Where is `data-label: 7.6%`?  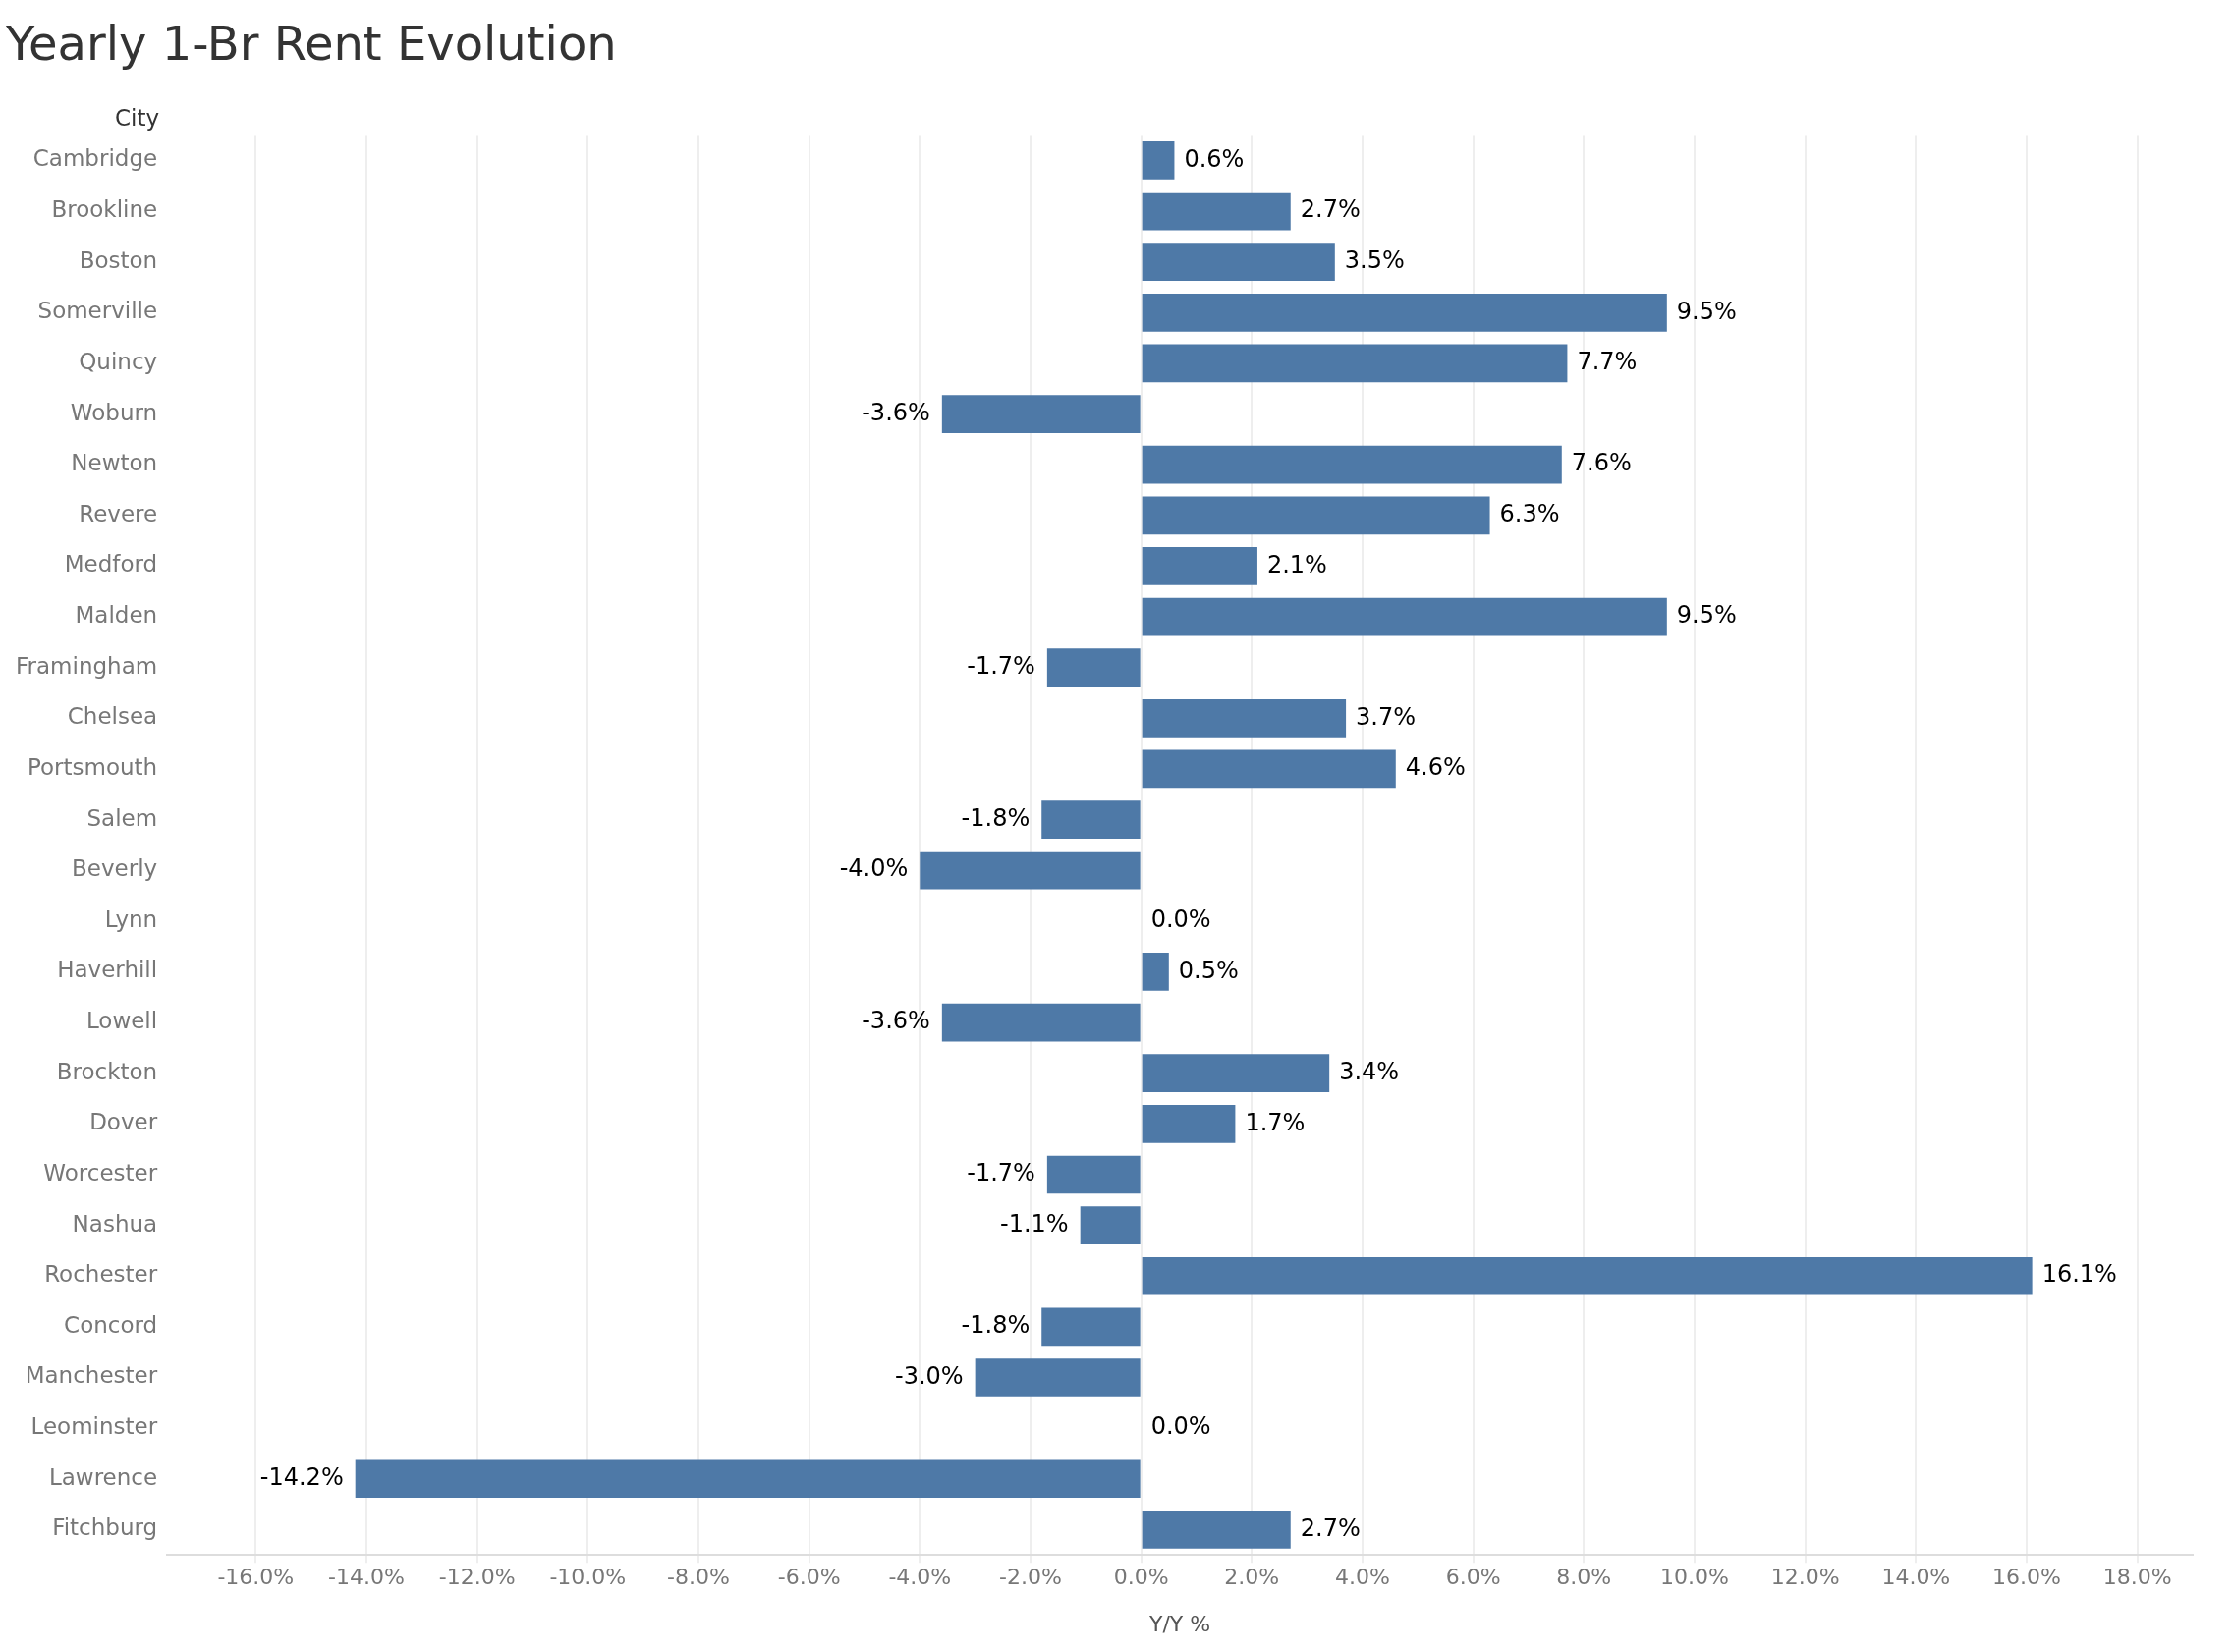
data-label: 7.6% is located at coordinates (1602, 463).